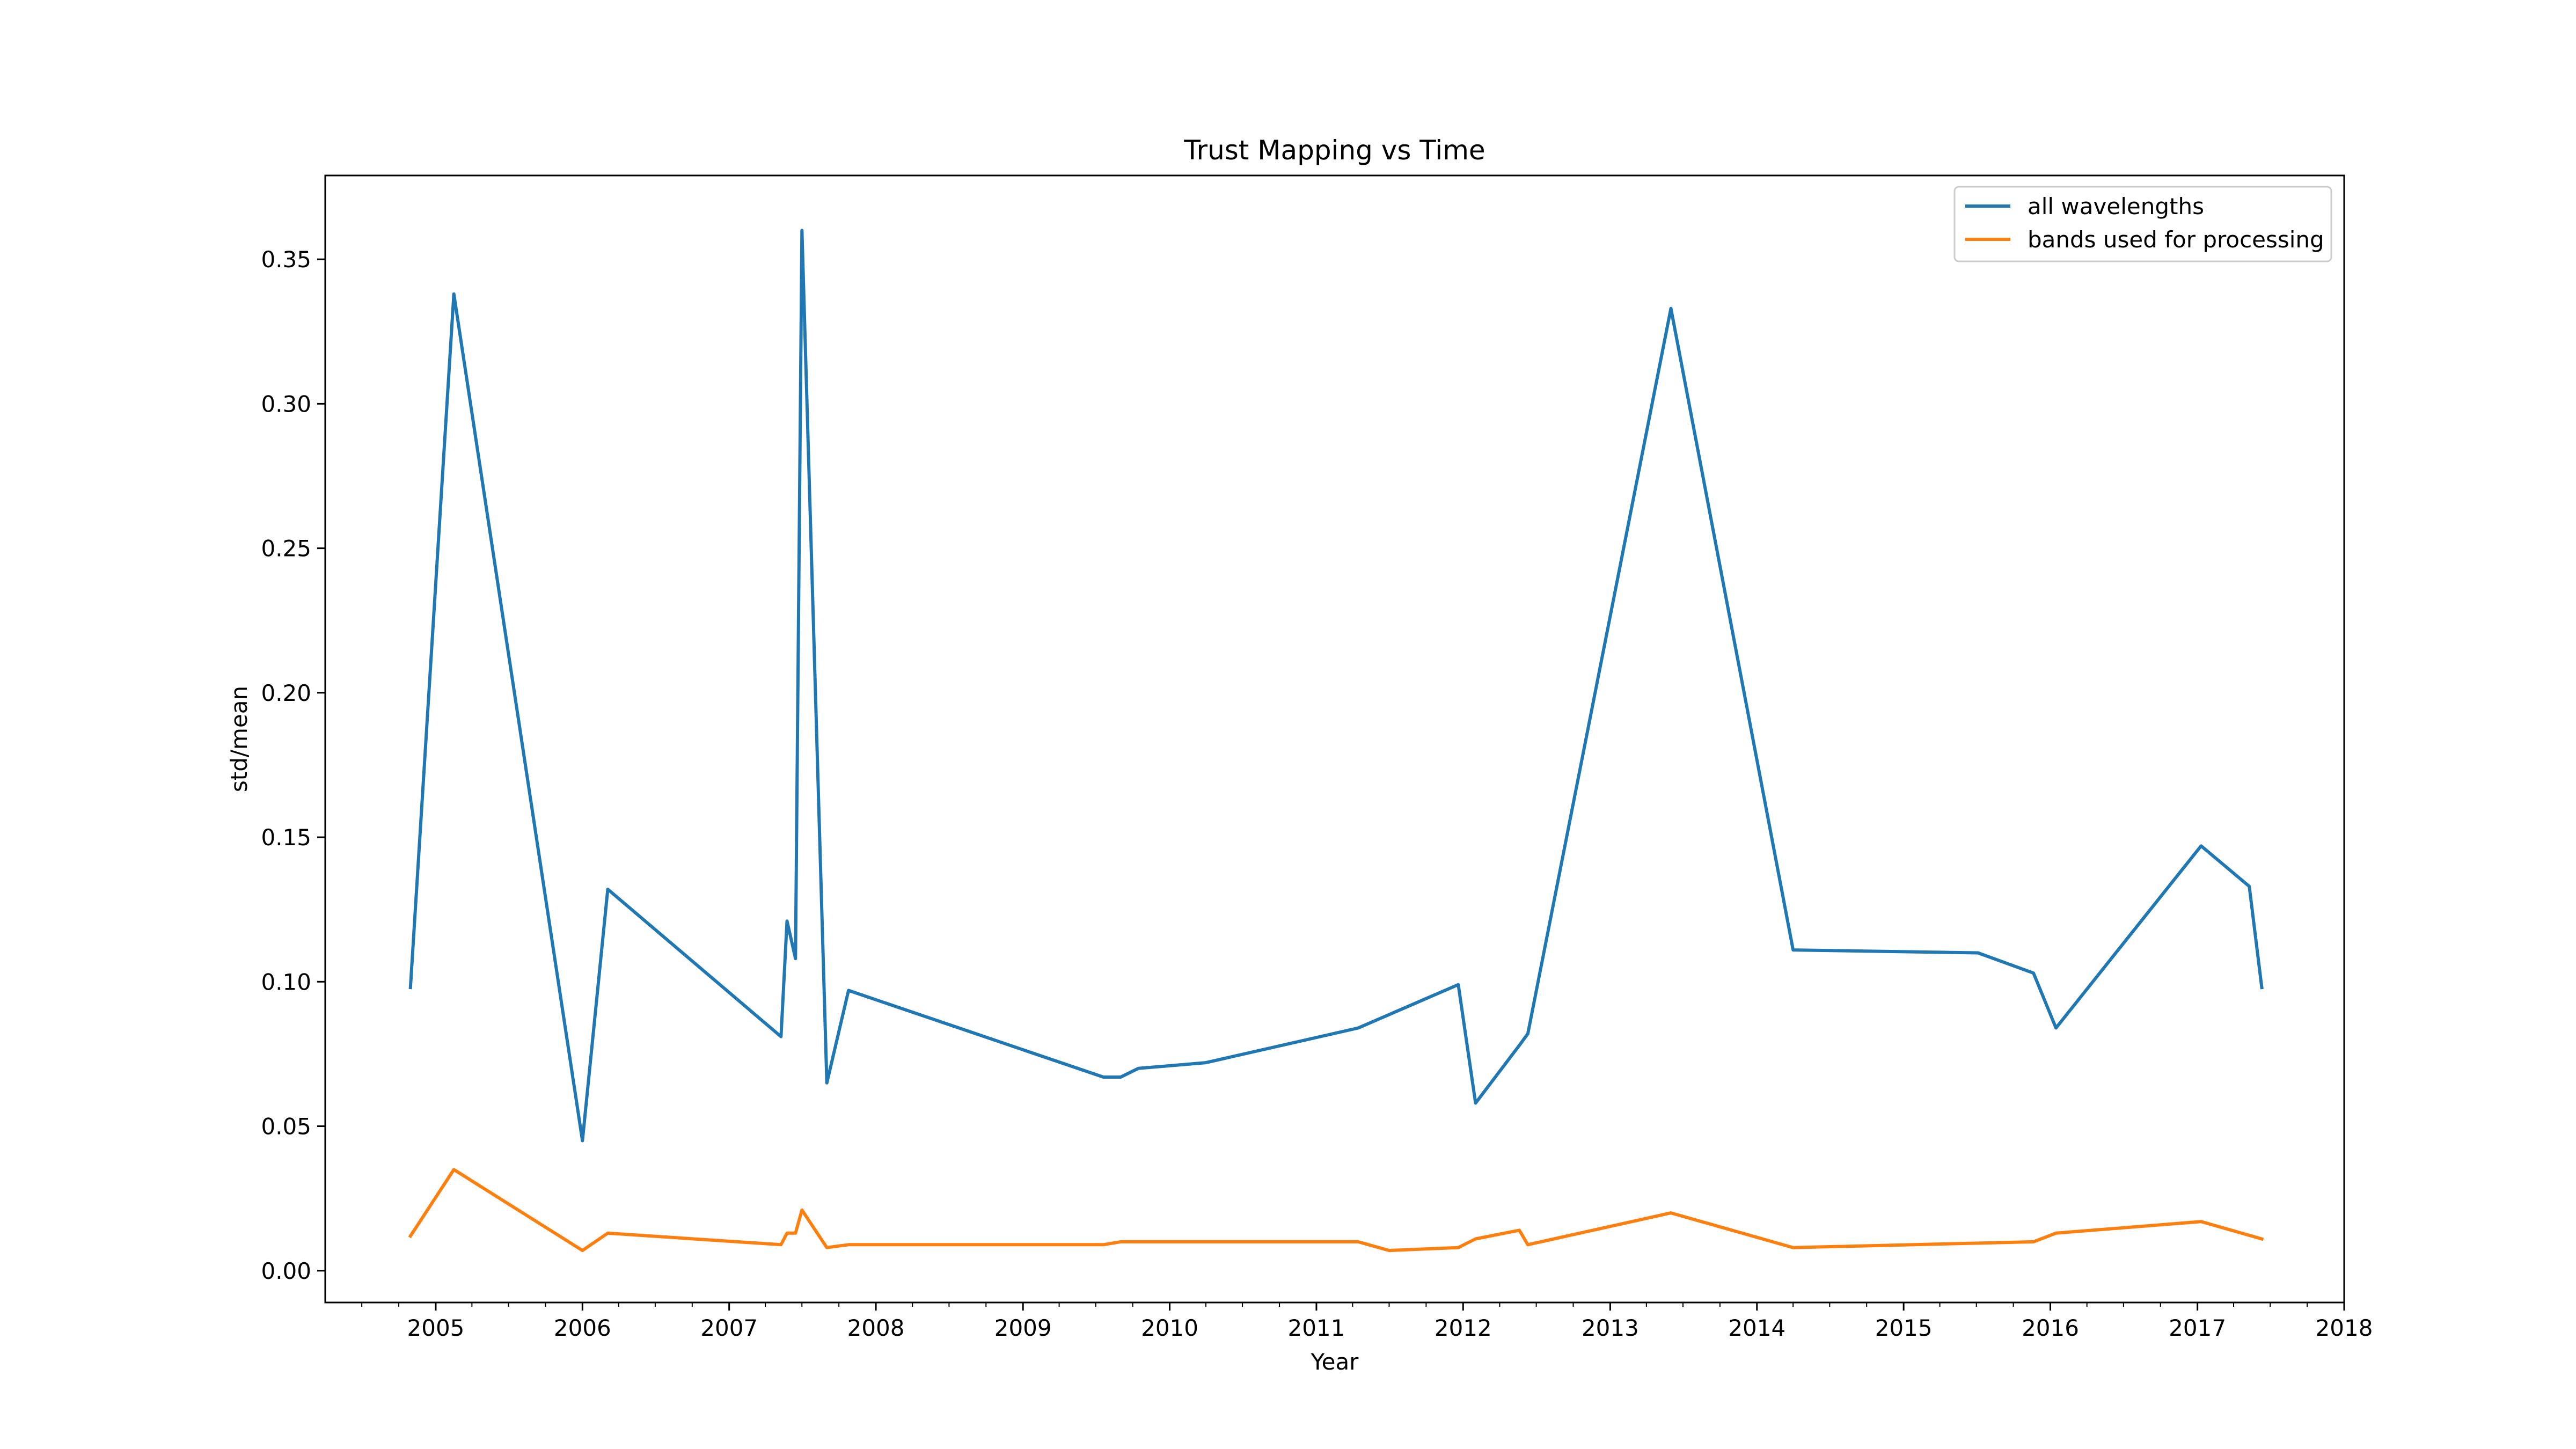 The height and width of the screenshot is (1449, 2576). I want to click on y-tick-label: 0.20, so click(286, 693).